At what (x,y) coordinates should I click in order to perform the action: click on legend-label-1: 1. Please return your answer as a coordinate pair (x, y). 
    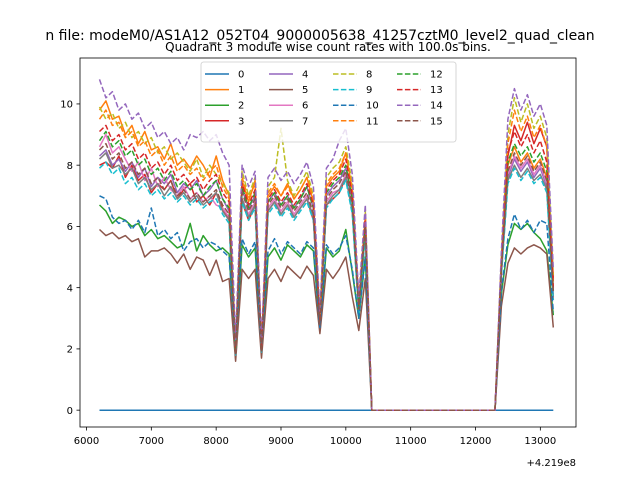
    Looking at the image, I should click on (241, 90).